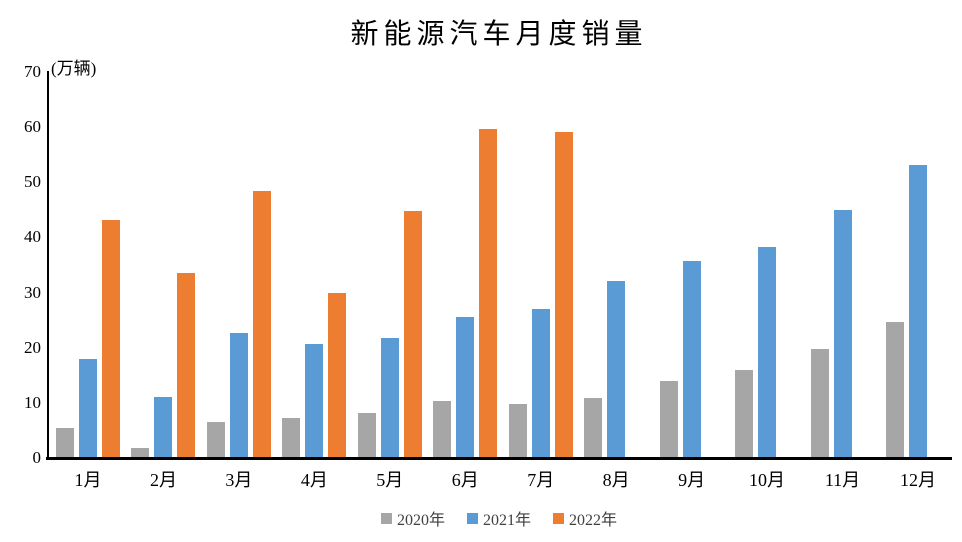 The width and height of the screenshot is (962, 542). What do you see at coordinates (337, 375) in the screenshot?
I see `bar-2022年-4月` at bounding box center [337, 375].